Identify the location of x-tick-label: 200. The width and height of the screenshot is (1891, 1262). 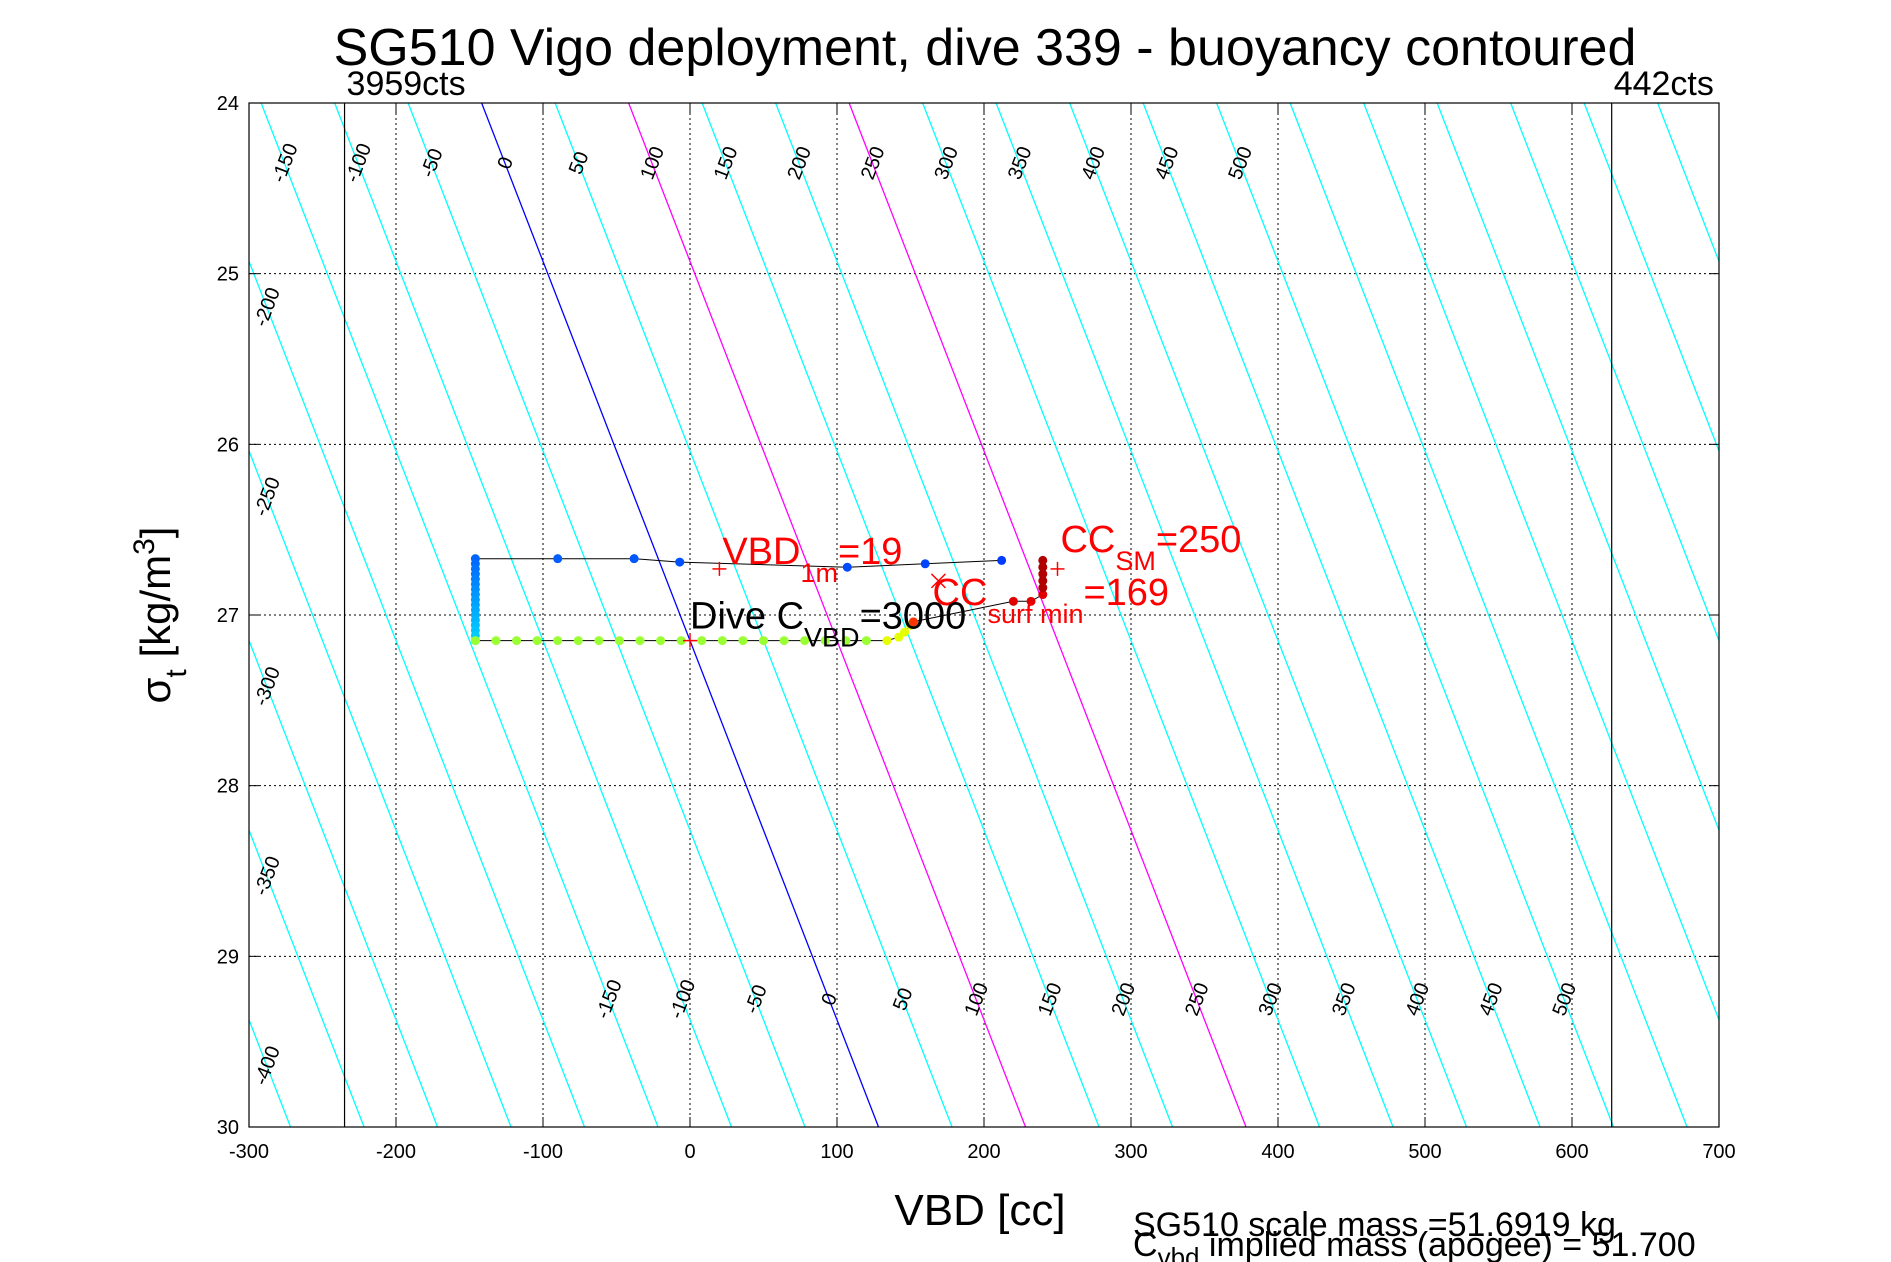
(983, 1152).